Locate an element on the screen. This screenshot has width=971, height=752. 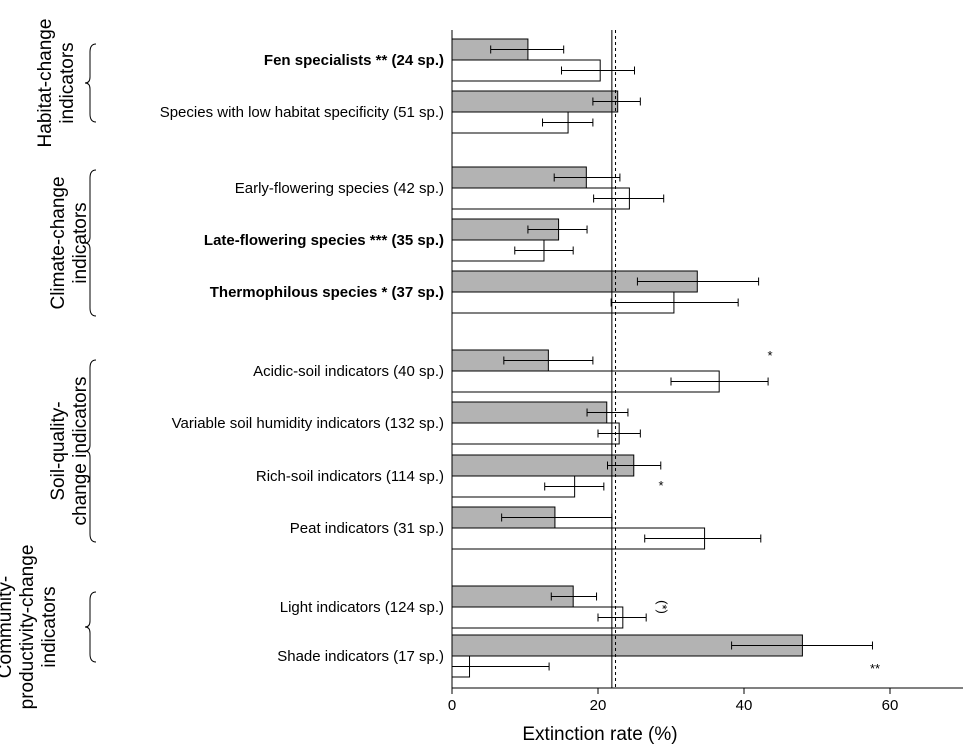
group: Climate-change indicators is located at coordinates (72, 243).